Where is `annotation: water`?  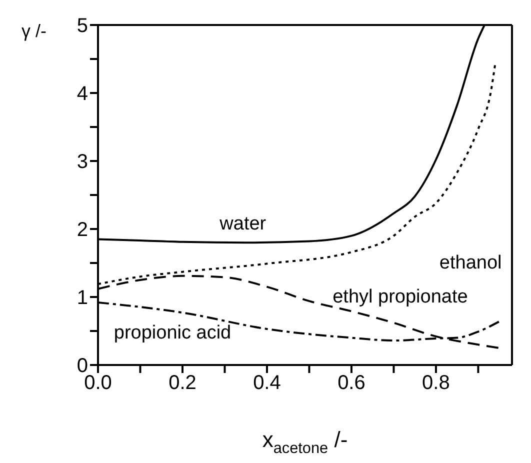 annotation: water is located at coordinates (243, 223).